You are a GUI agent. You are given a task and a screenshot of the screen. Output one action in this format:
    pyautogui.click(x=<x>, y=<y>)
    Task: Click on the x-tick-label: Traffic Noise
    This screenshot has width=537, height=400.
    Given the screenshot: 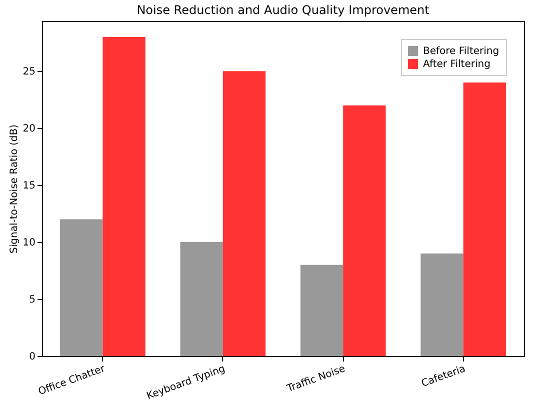 What is the action you would take?
    pyautogui.click(x=315, y=380)
    